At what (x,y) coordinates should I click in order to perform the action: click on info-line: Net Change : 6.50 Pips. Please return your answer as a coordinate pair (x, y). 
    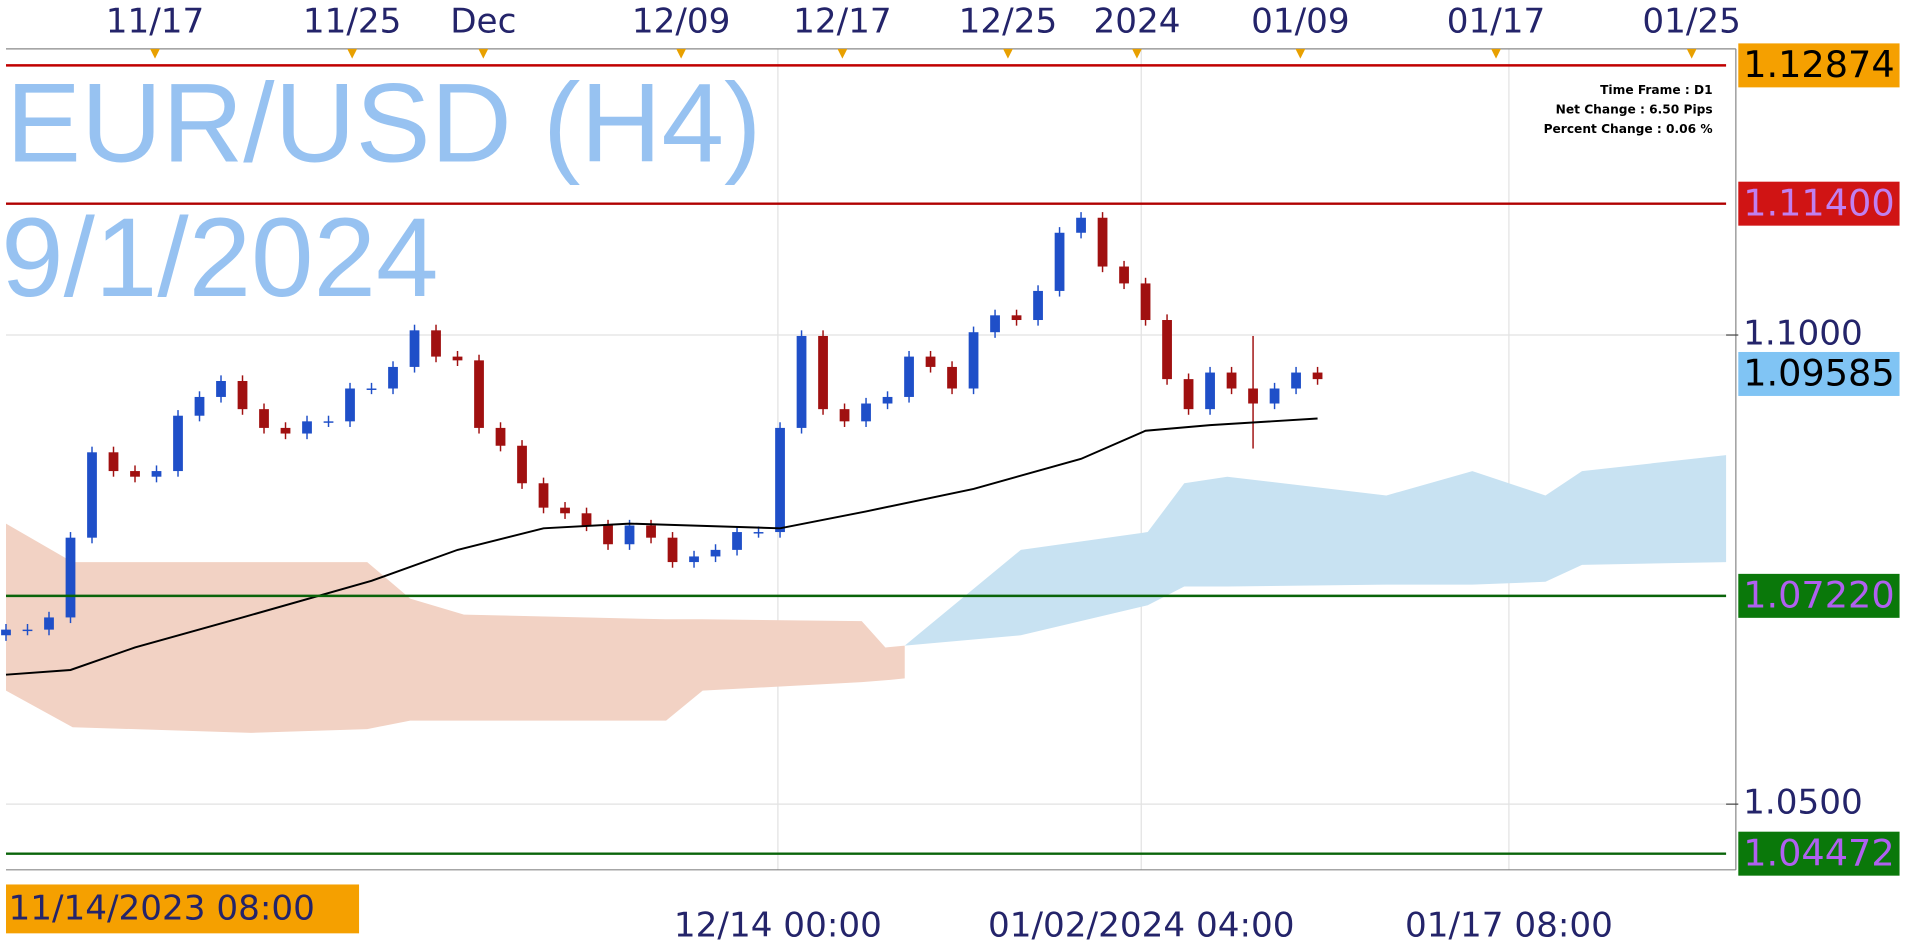
    Looking at the image, I should click on (1634, 109).